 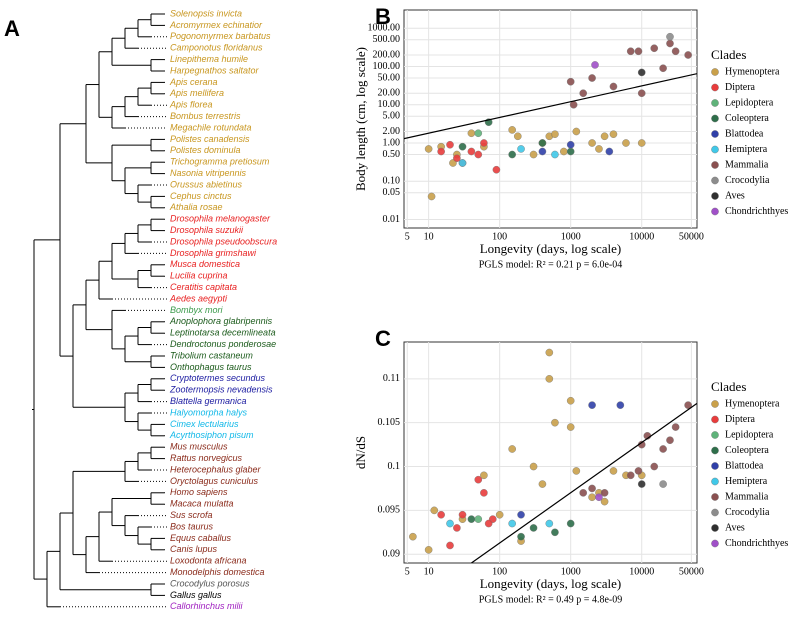 What do you see at coordinates (756, 543) in the screenshot?
I see `legend-label: Chondrichthyes` at bounding box center [756, 543].